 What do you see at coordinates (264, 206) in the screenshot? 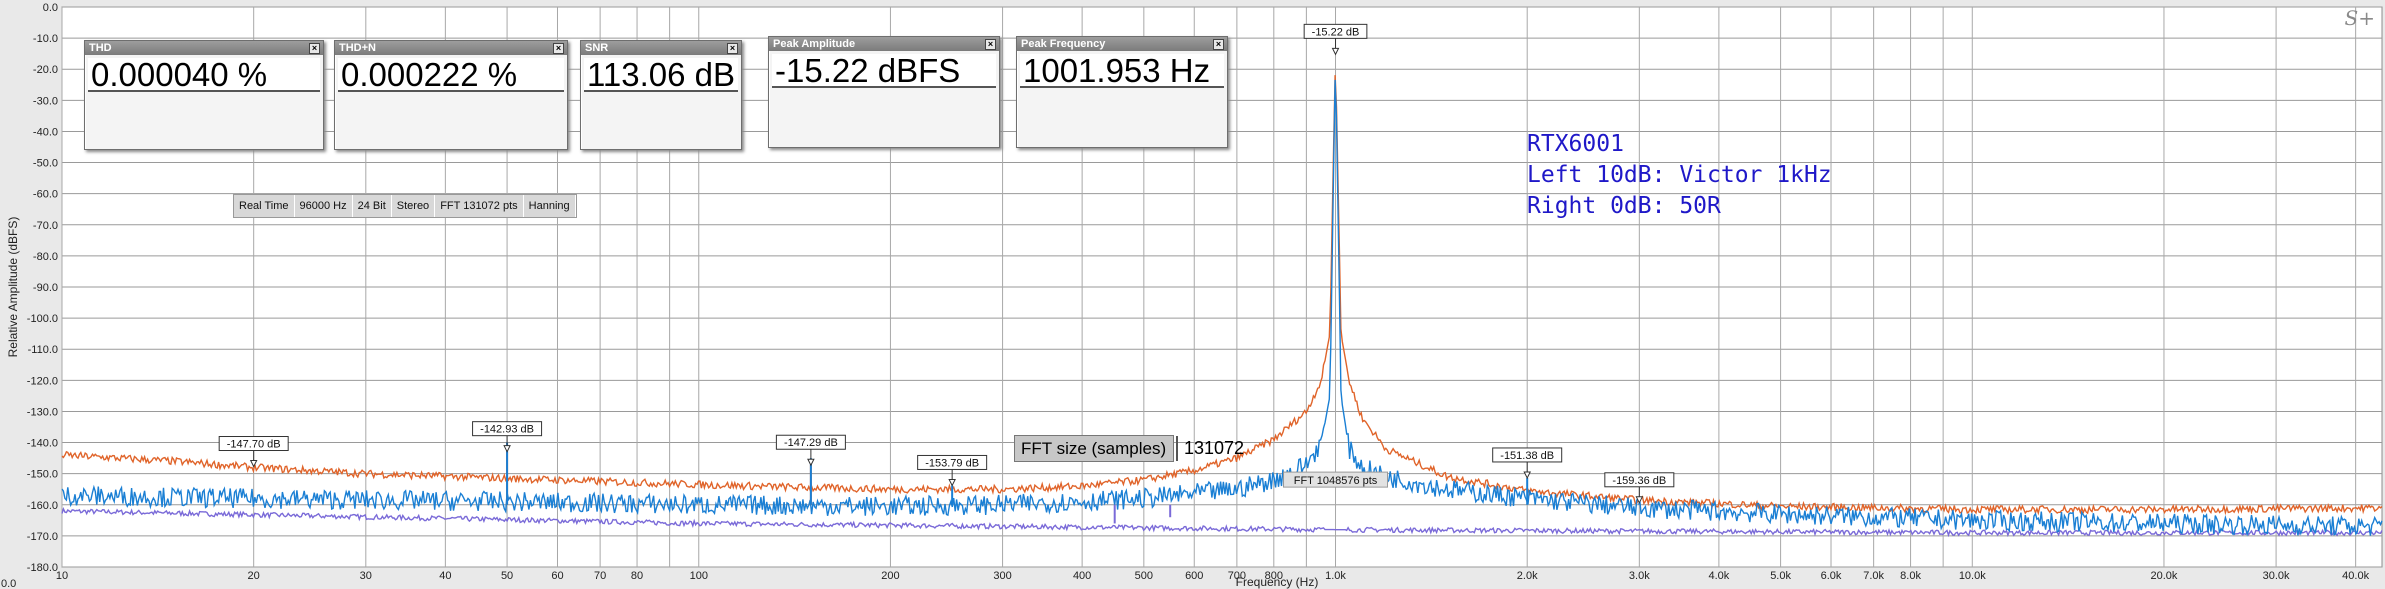
I see `status-item: Real Time` at bounding box center [264, 206].